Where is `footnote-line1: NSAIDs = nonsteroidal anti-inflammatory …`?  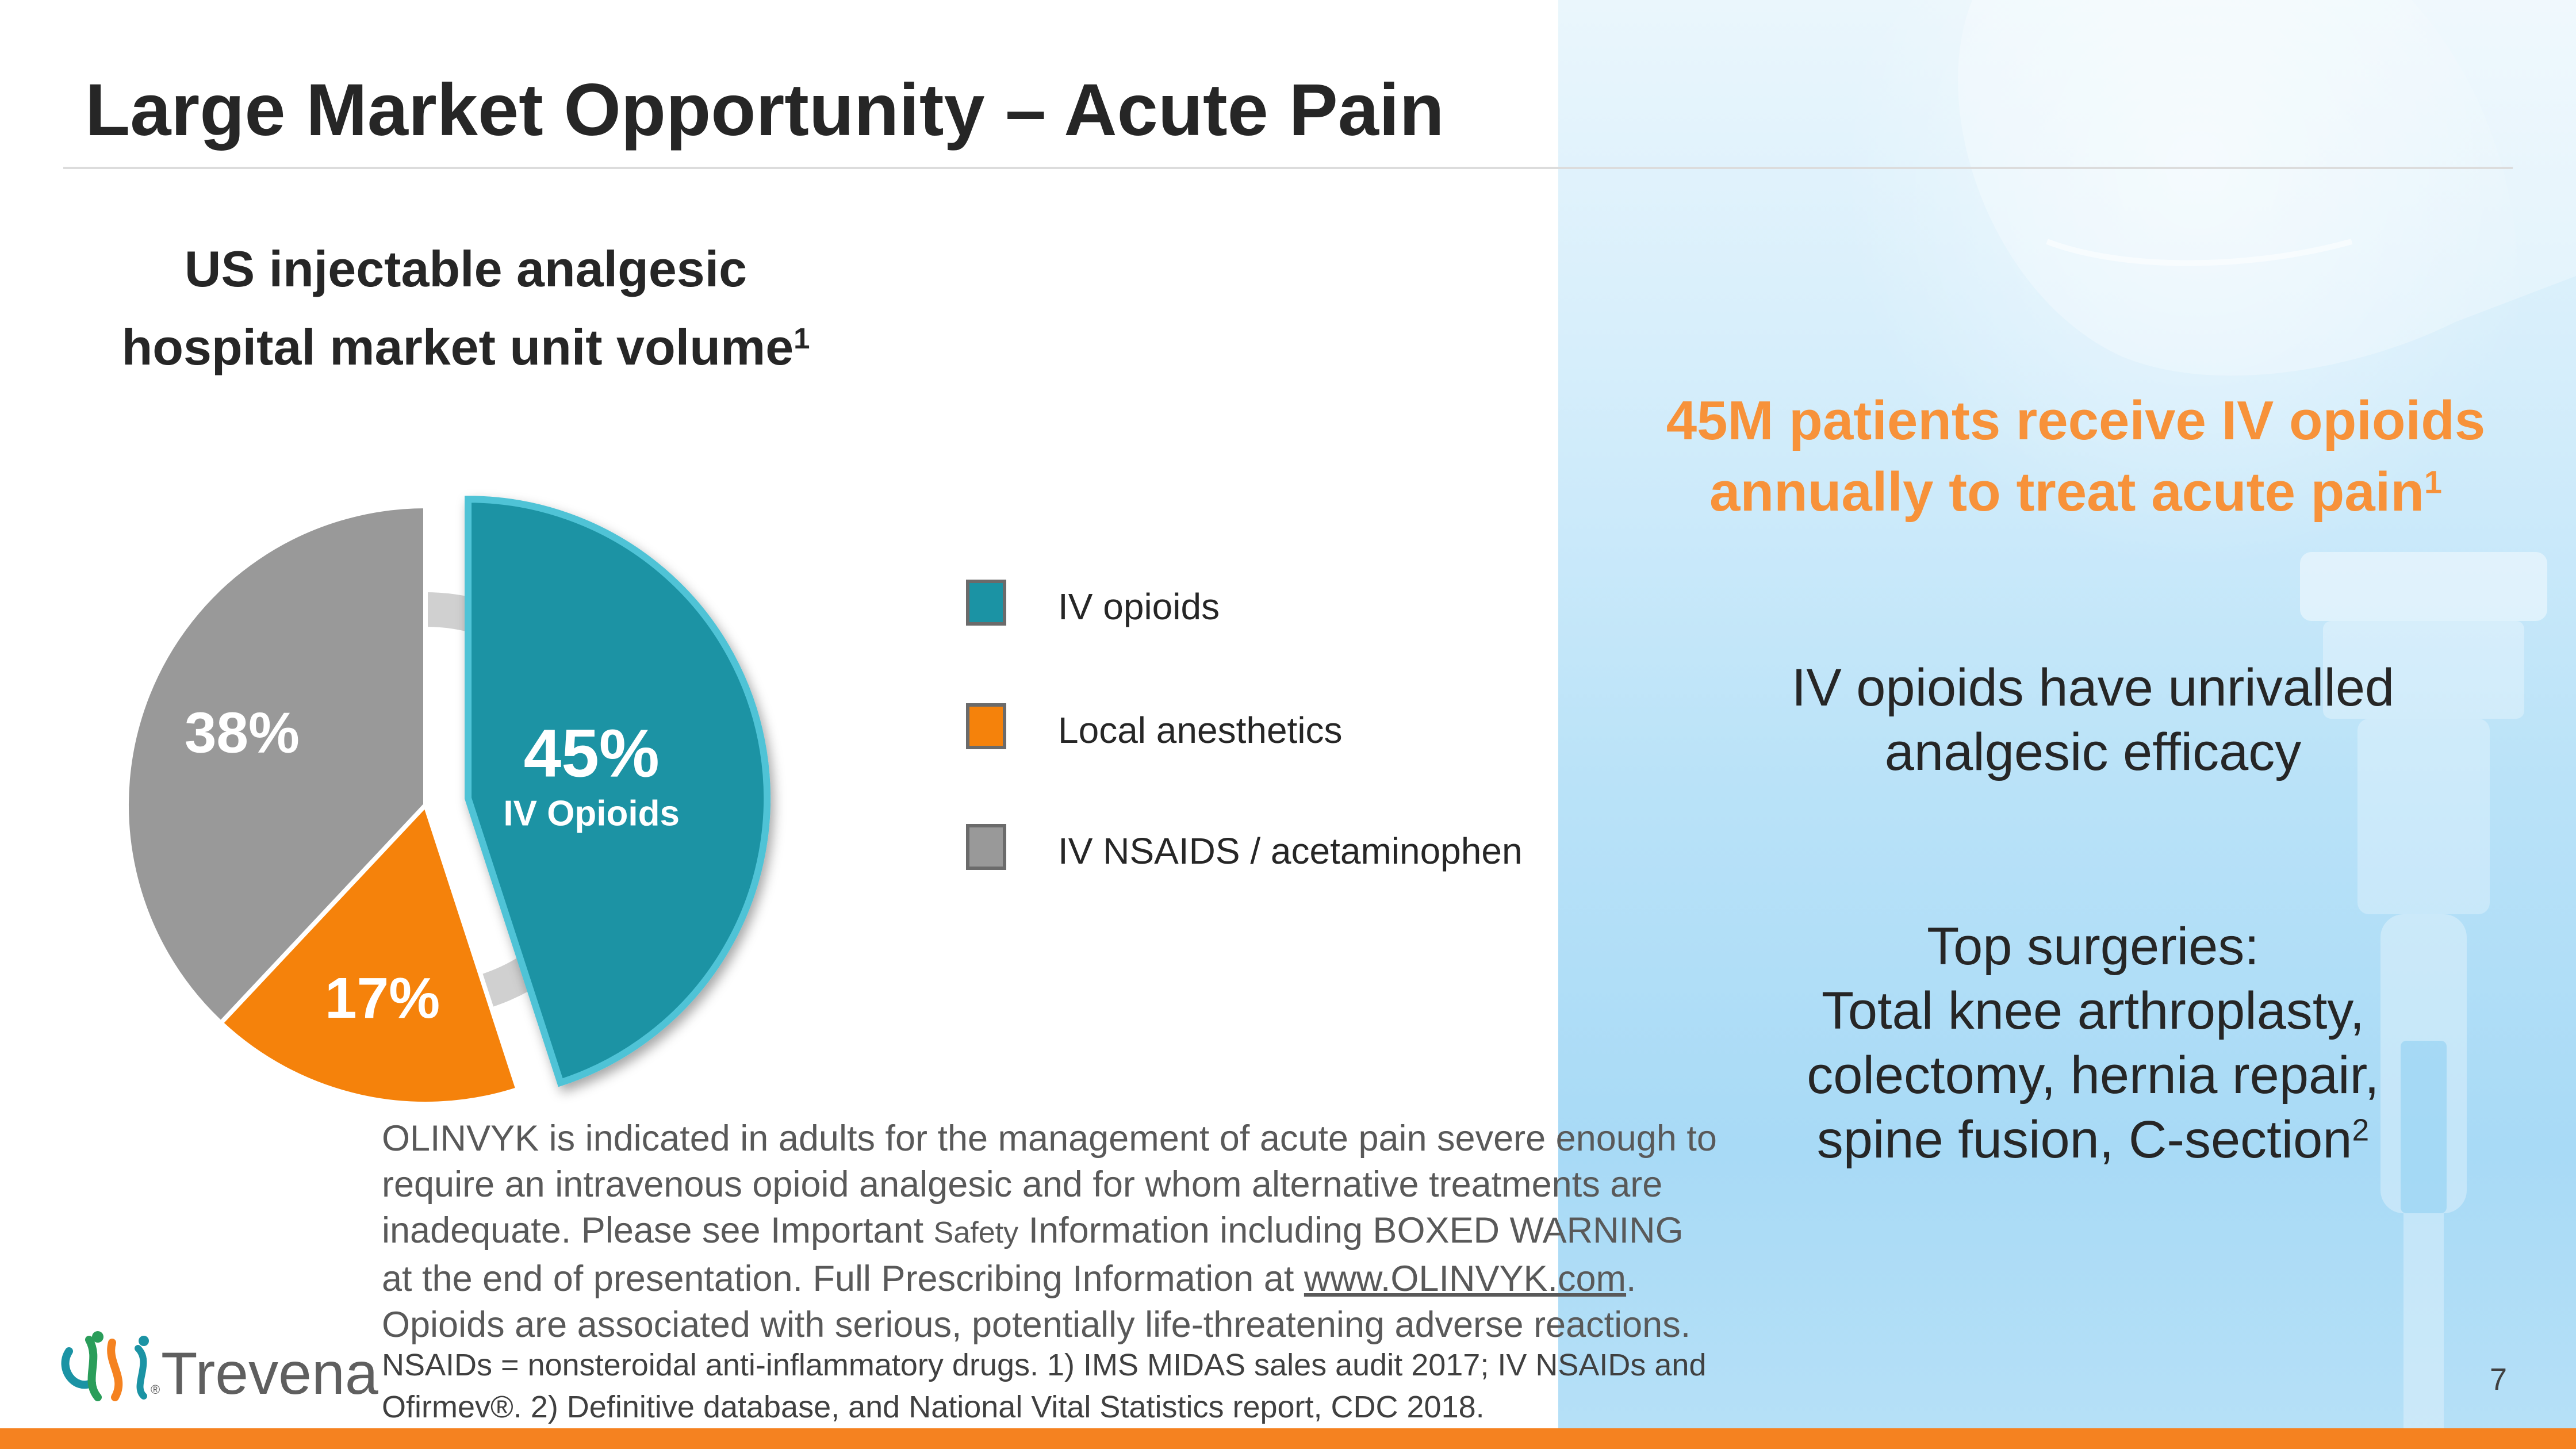
footnote-line1: NSAIDs = nonsteroidal anti-inflammatory … is located at coordinates (1044, 1365).